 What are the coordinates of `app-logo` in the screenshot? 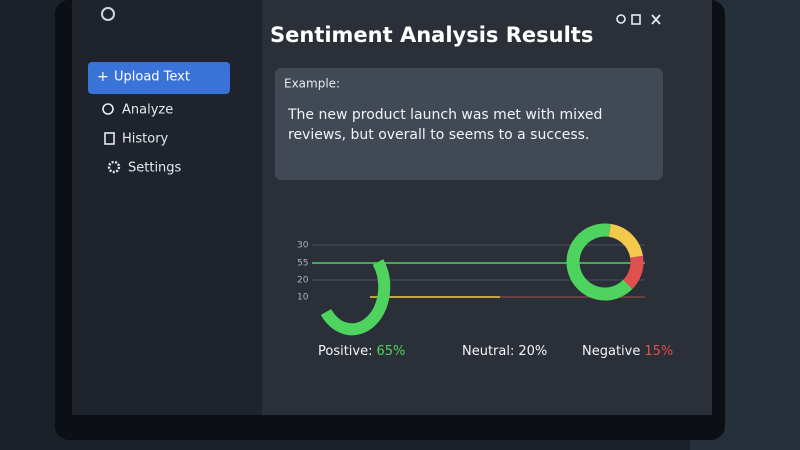 It's located at (108, 14).